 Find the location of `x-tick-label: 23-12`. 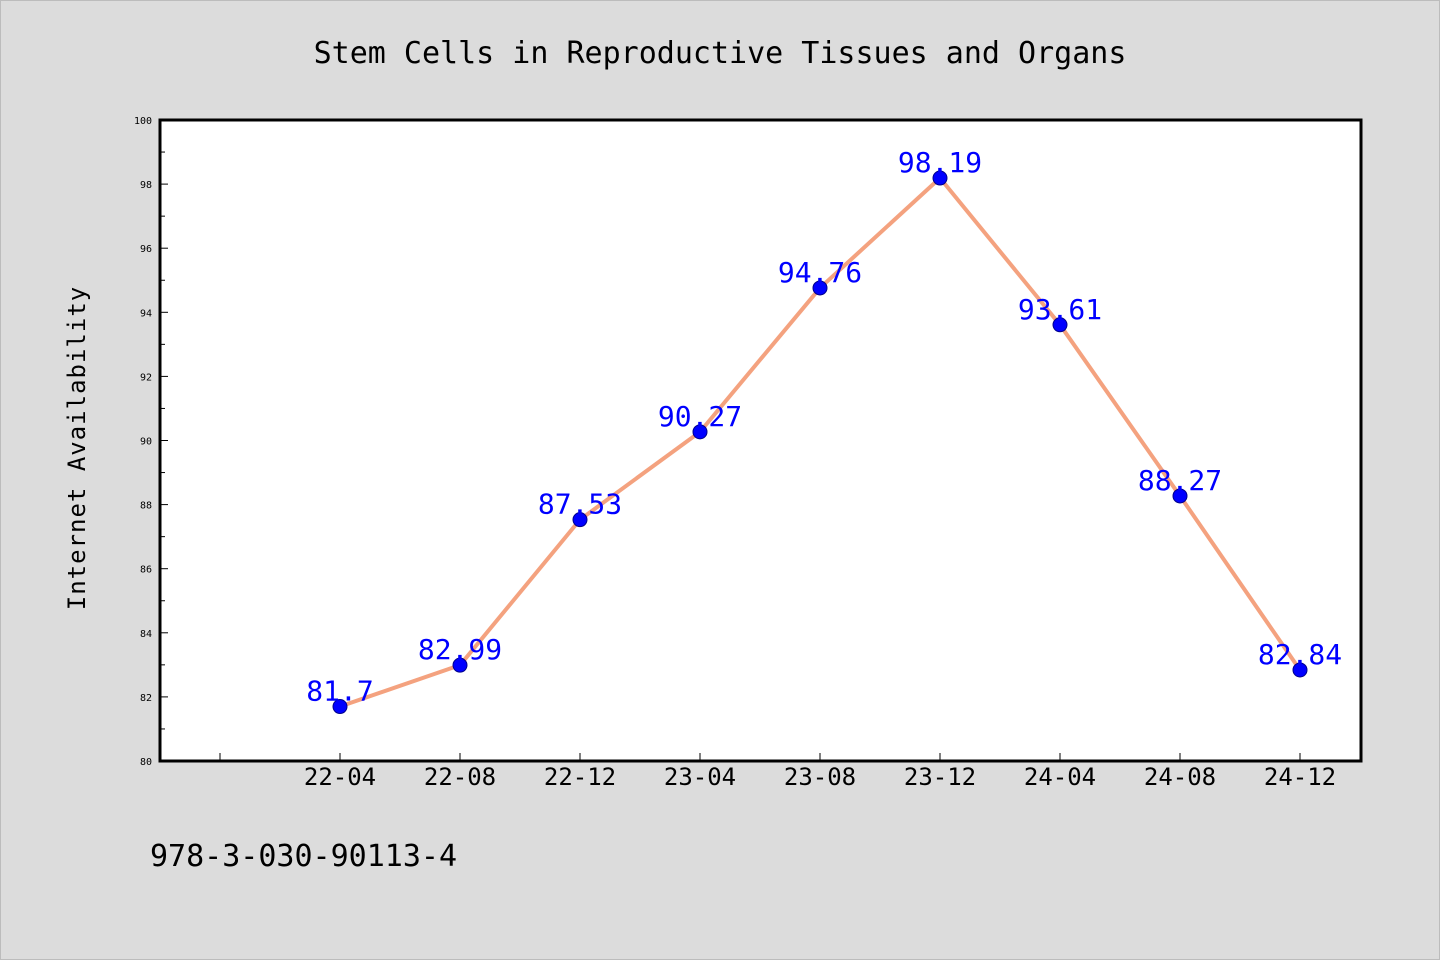

x-tick-label: 23-12 is located at coordinates (940, 777).